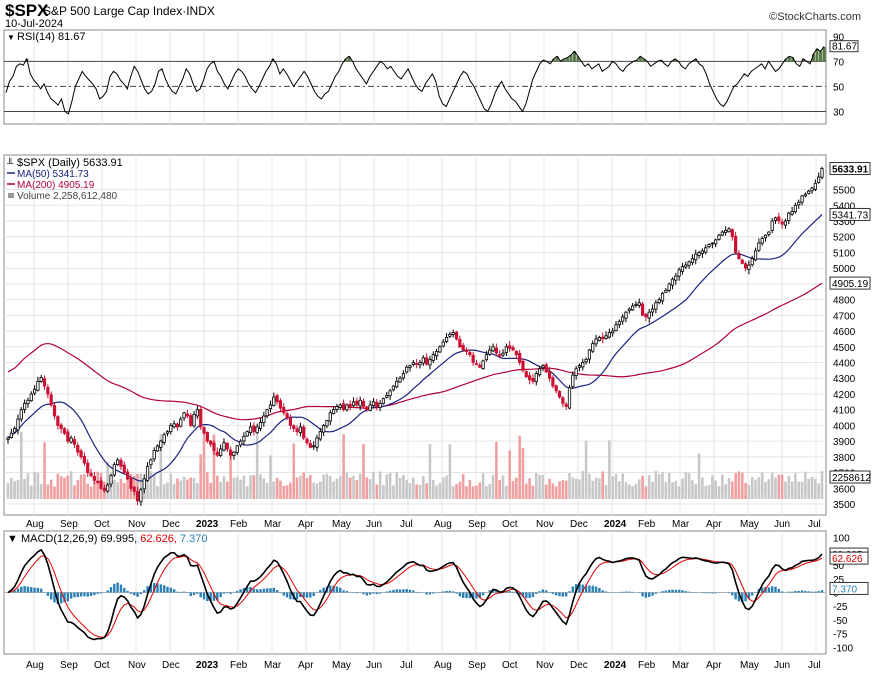  I want to click on macd-month-label: 2024, so click(615, 665).